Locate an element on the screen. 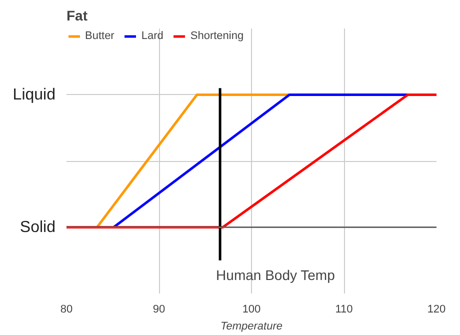 The image size is (460, 335). x-tick-label: 100 is located at coordinates (251, 310).